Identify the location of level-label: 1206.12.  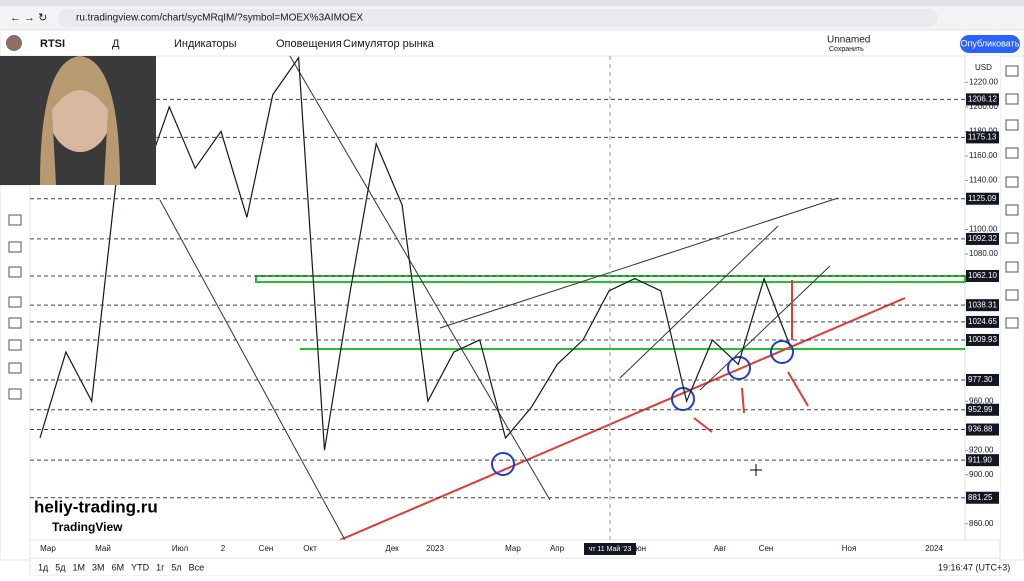
(982, 98).